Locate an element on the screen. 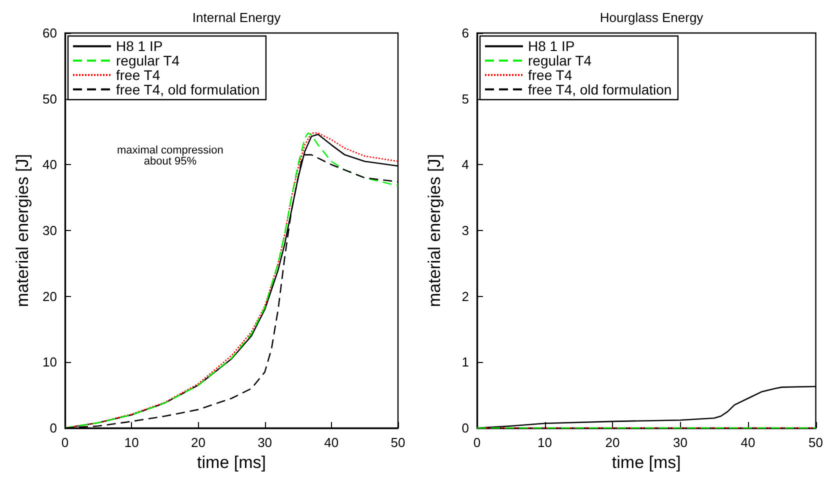 Image resolution: width=827 pixels, height=482 pixels. y-tick-label: 40 is located at coordinates (49, 164).